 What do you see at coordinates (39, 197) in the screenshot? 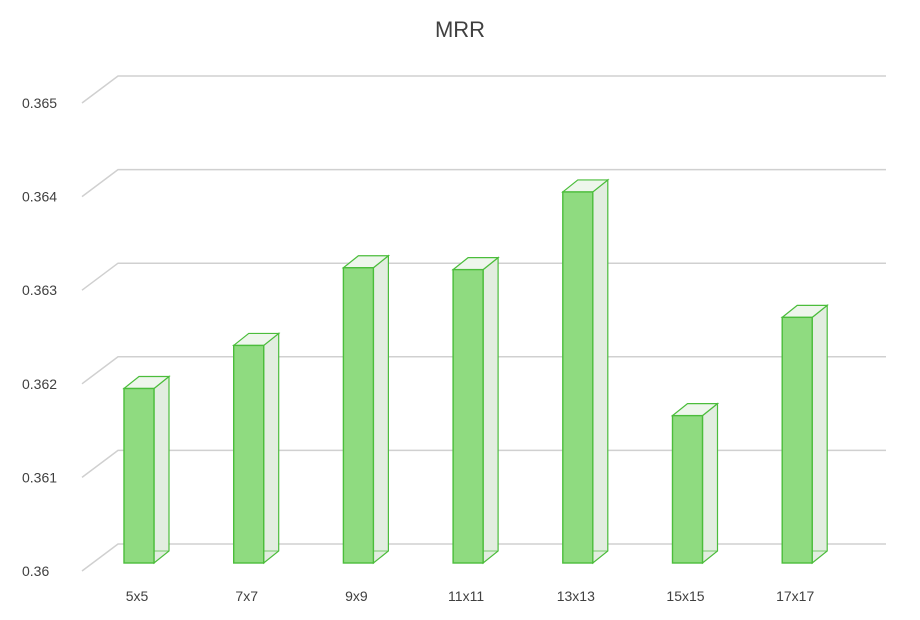
I see `y-tick-label: 0.364` at bounding box center [39, 197].